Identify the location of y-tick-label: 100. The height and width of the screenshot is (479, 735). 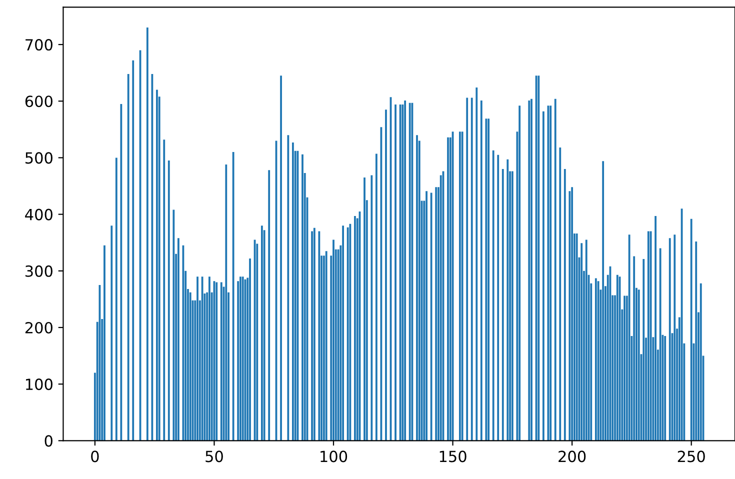
(39, 384).